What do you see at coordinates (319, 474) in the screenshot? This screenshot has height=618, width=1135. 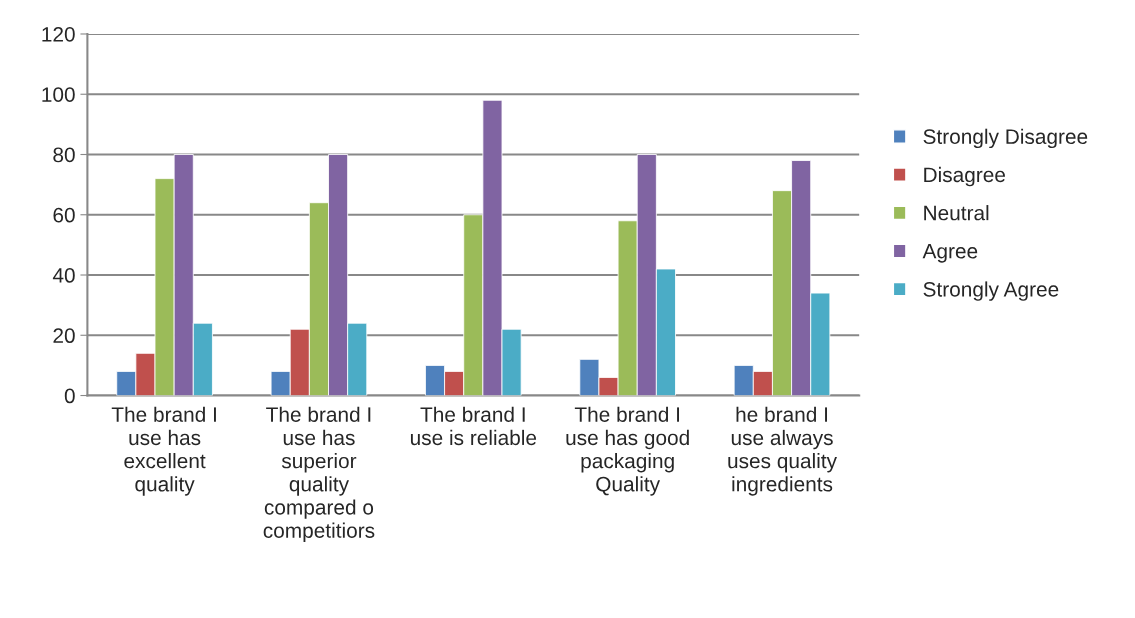 I see `x-tick-label: The brand I use has superior quality compared o competitiors` at bounding box center [319, 474].